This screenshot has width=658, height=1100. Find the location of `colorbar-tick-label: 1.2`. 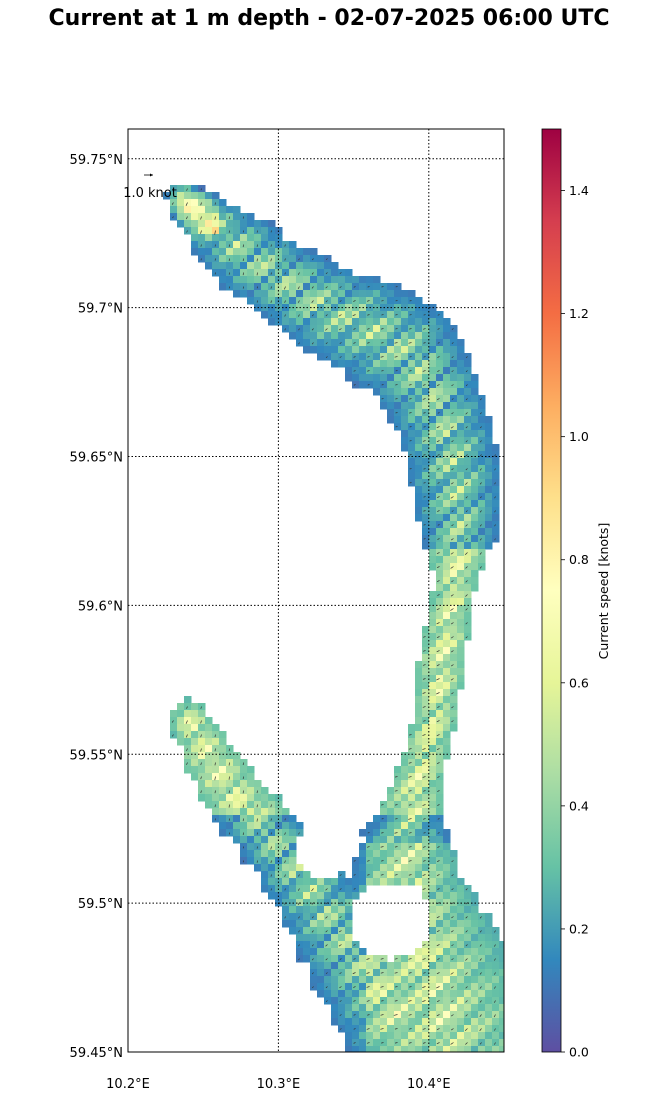

colorbar-tick-label: 1.2 is located at coordinates (579, 313).